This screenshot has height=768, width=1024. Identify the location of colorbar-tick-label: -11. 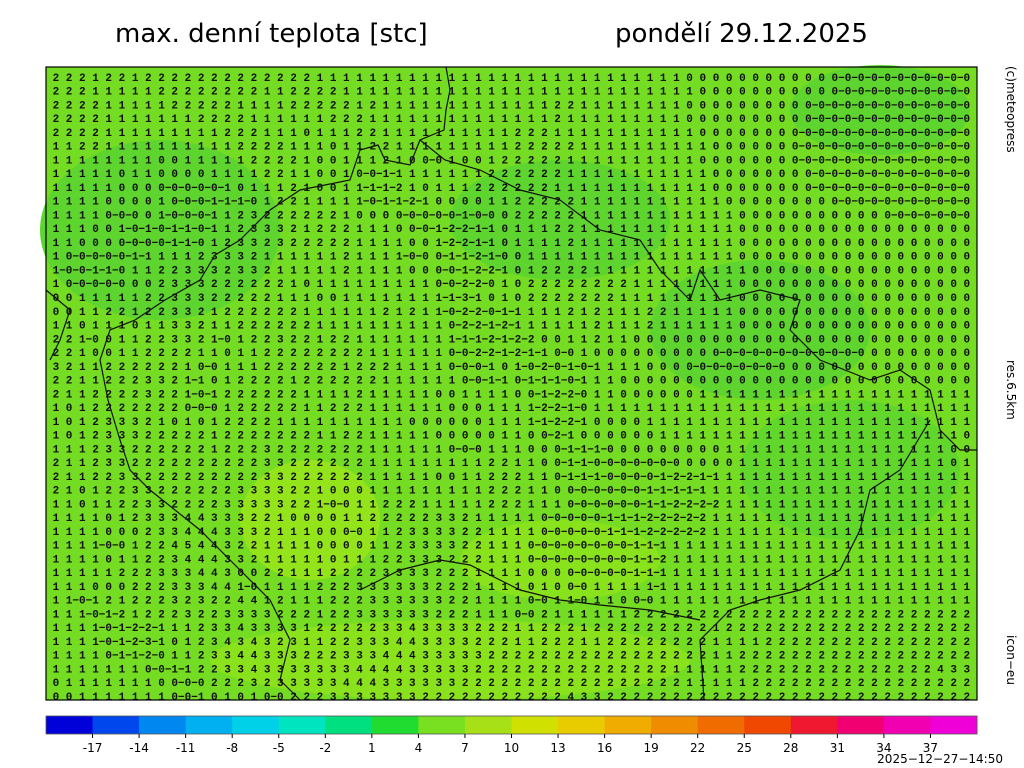
(186, 748).